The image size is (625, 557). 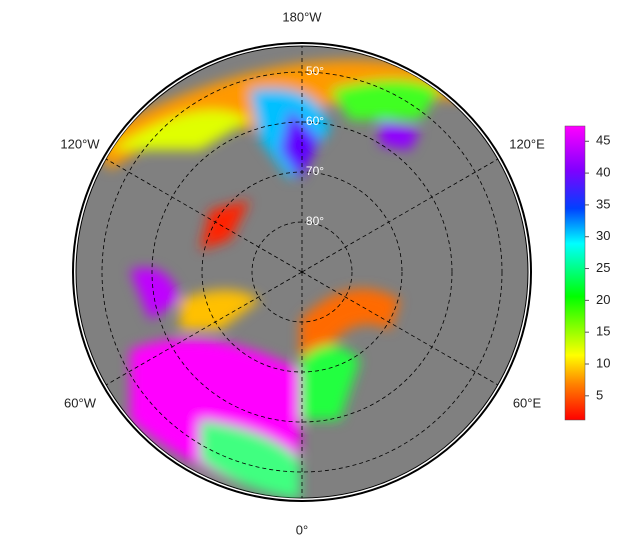 I want to click on latitude-label: 60°, so click(x=315, y=121).